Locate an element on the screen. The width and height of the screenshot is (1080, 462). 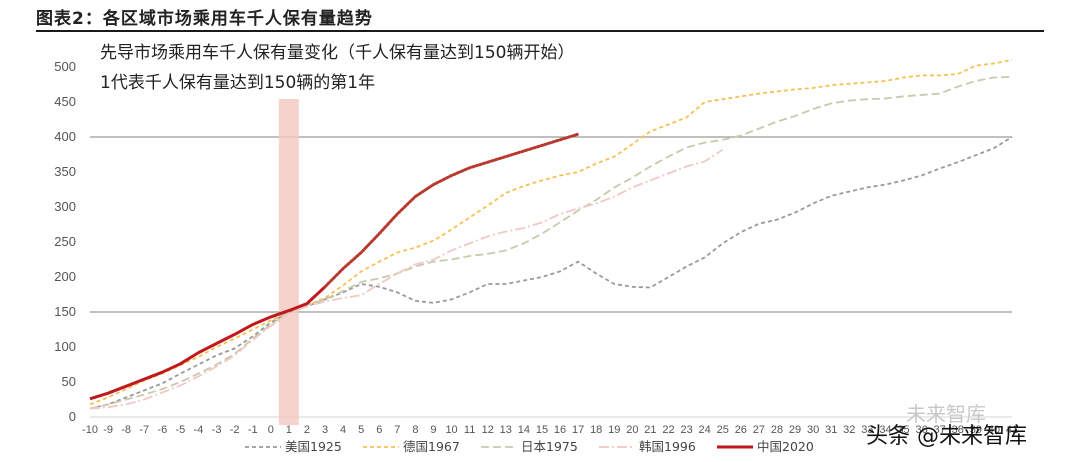
figure-title: 图表2：各区域市场乘用车千人保有量趋势 is located at coordinates (204, 19).